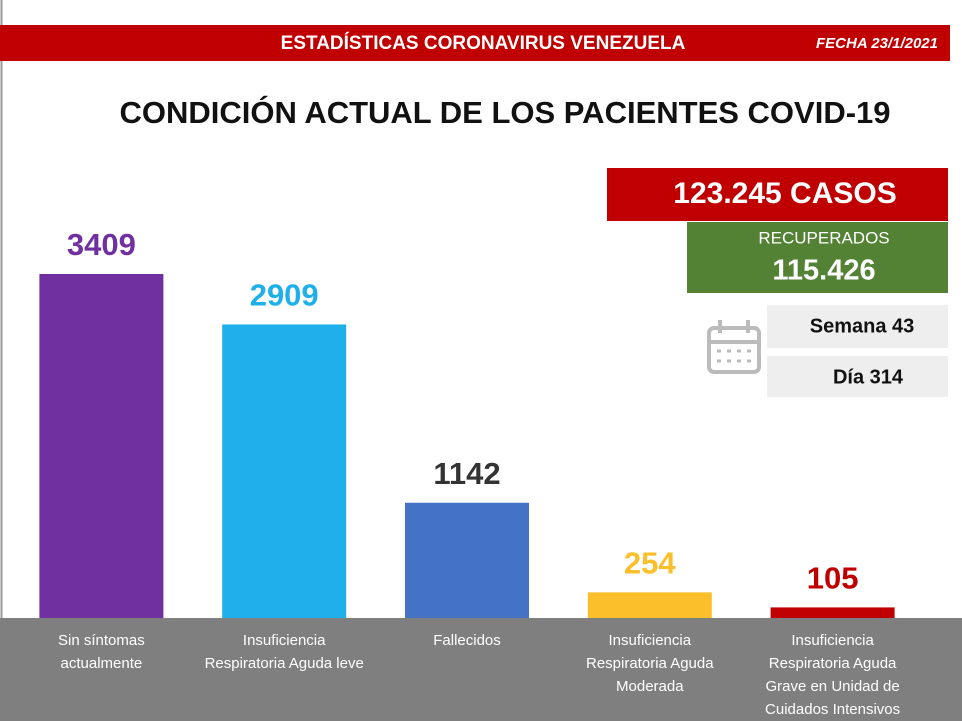  I want to click on day-box, so click(857, 376).